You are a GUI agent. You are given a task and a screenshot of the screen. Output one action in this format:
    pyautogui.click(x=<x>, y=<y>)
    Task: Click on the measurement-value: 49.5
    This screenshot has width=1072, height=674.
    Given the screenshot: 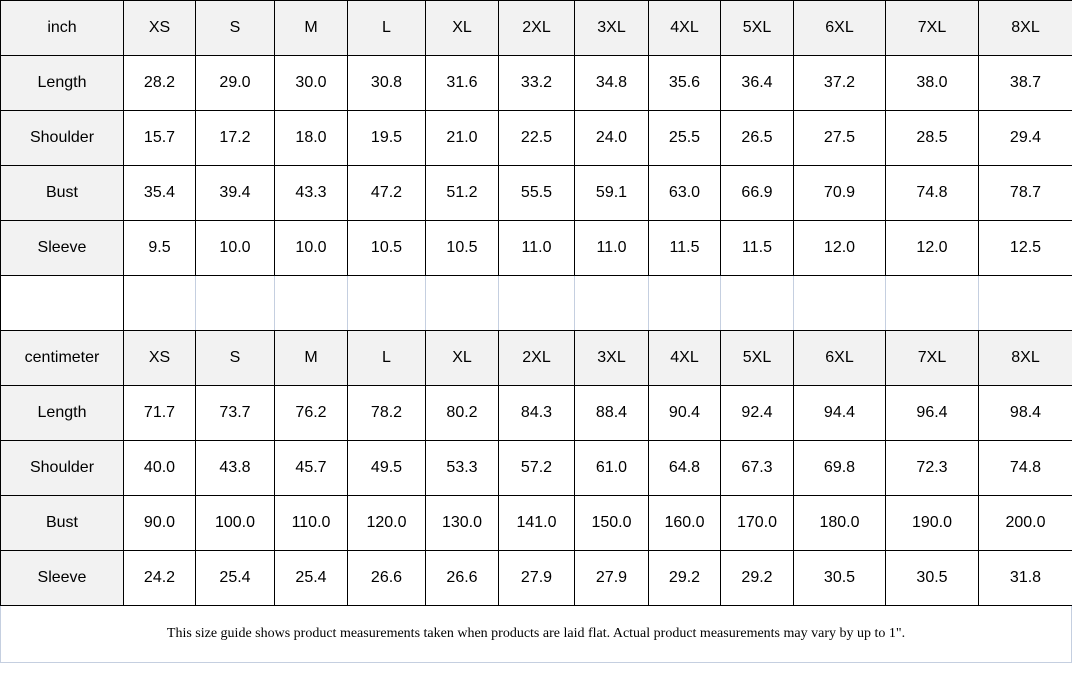 What is the action you would take?
    pyautogui.click(x=386, y=468)
    